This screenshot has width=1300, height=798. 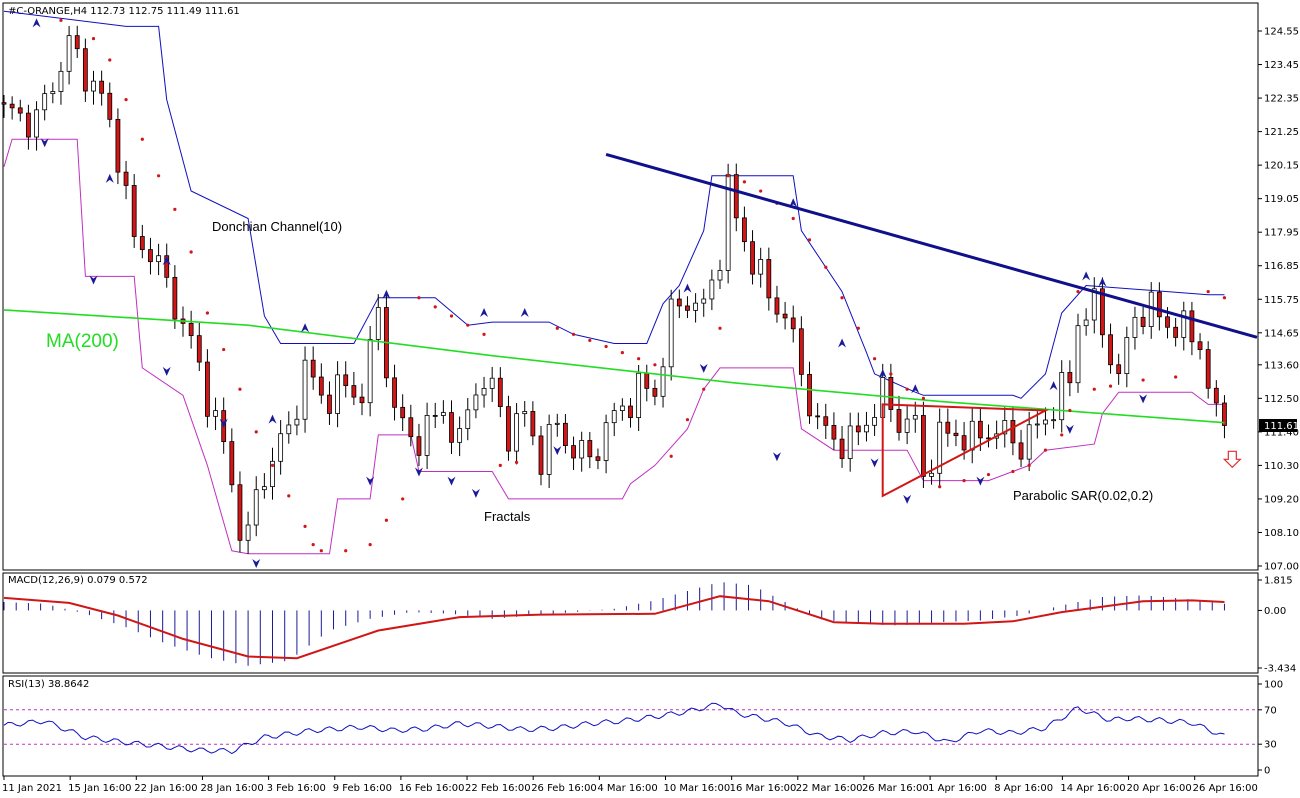 What do you see at coordinates (1281, 533) in the screenshot?
I see `price-axis-tick-label: 108.10` at bounding box center [1281, 533].